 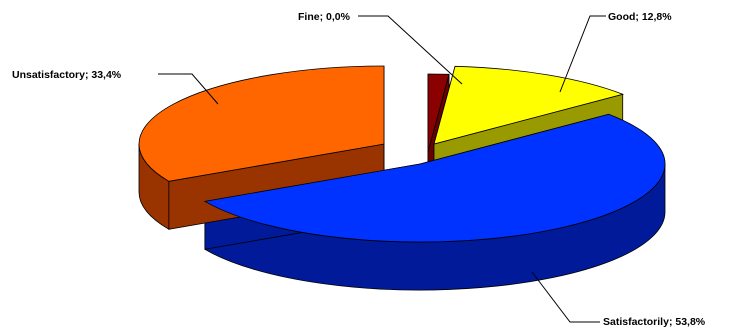 I want to click on slice-top-good, so click(x=529, y=105).